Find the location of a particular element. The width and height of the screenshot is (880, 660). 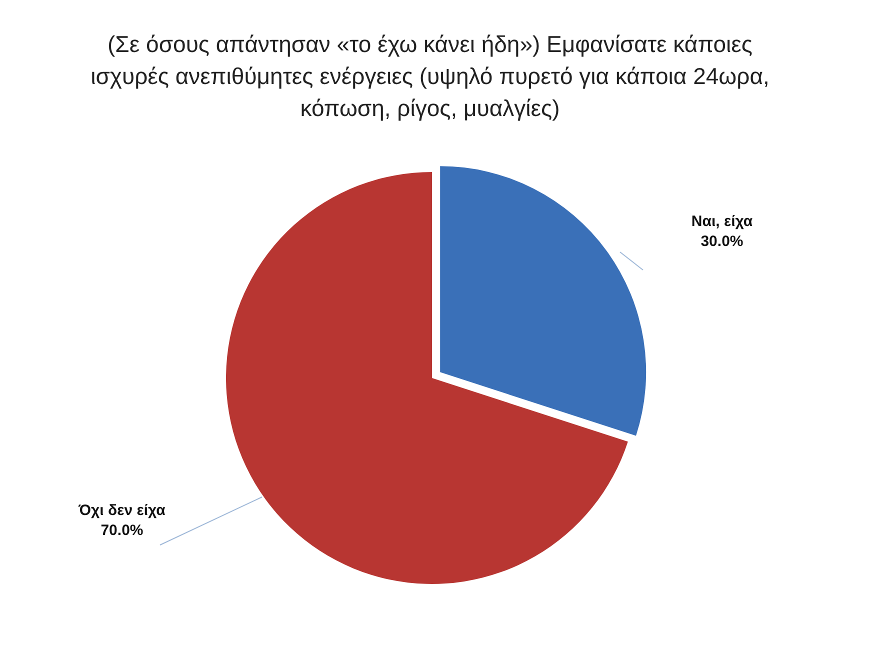

data-label: 70.0% is located at coordinates (122, 530).